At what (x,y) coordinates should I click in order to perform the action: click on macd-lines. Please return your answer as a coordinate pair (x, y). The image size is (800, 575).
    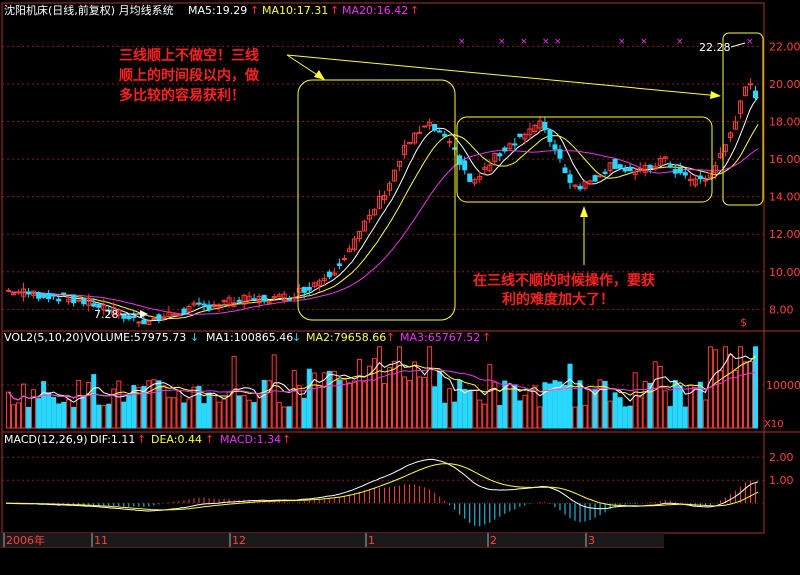
    Looking at the image, I should click on (382, 485).